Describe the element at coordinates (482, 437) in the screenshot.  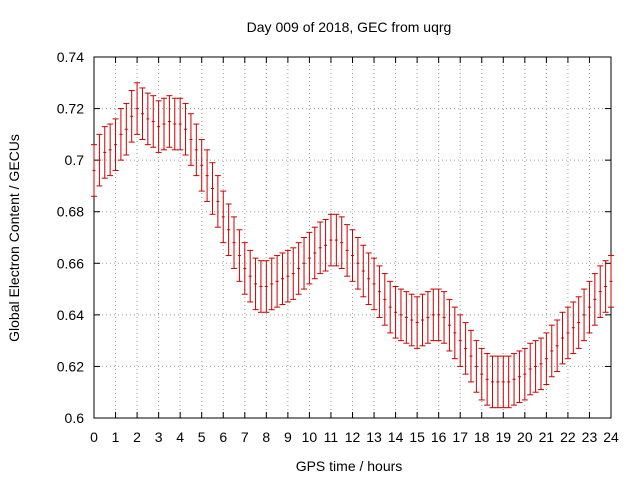
I see `x-tick-label: 18` at that location.